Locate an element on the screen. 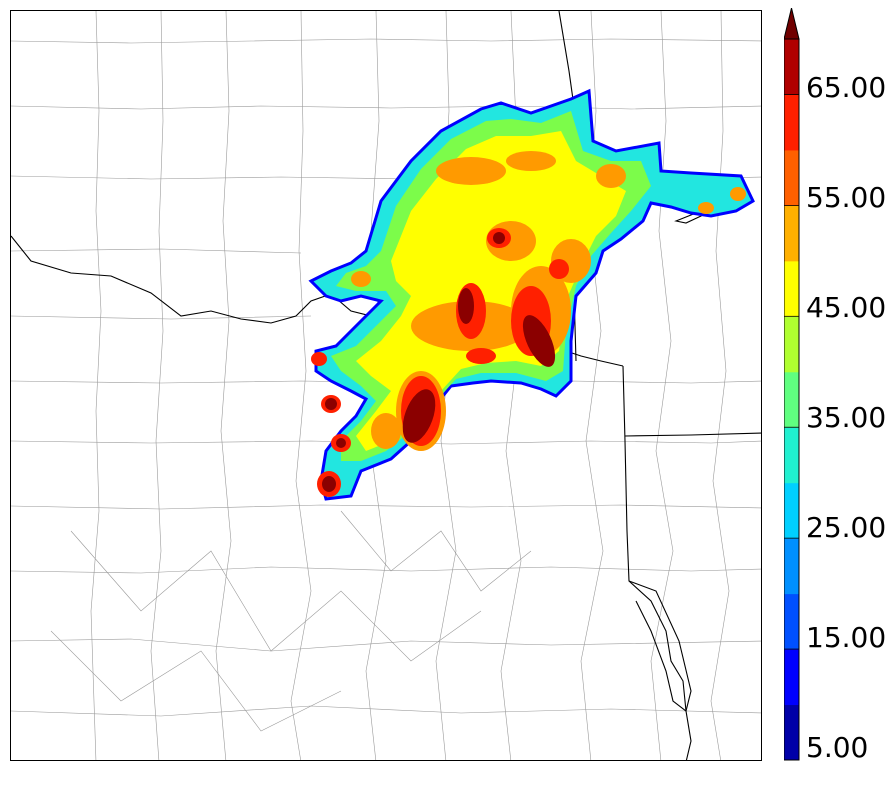  colorbar-tick-label: 35.00 is located at coordinates (846, 417).